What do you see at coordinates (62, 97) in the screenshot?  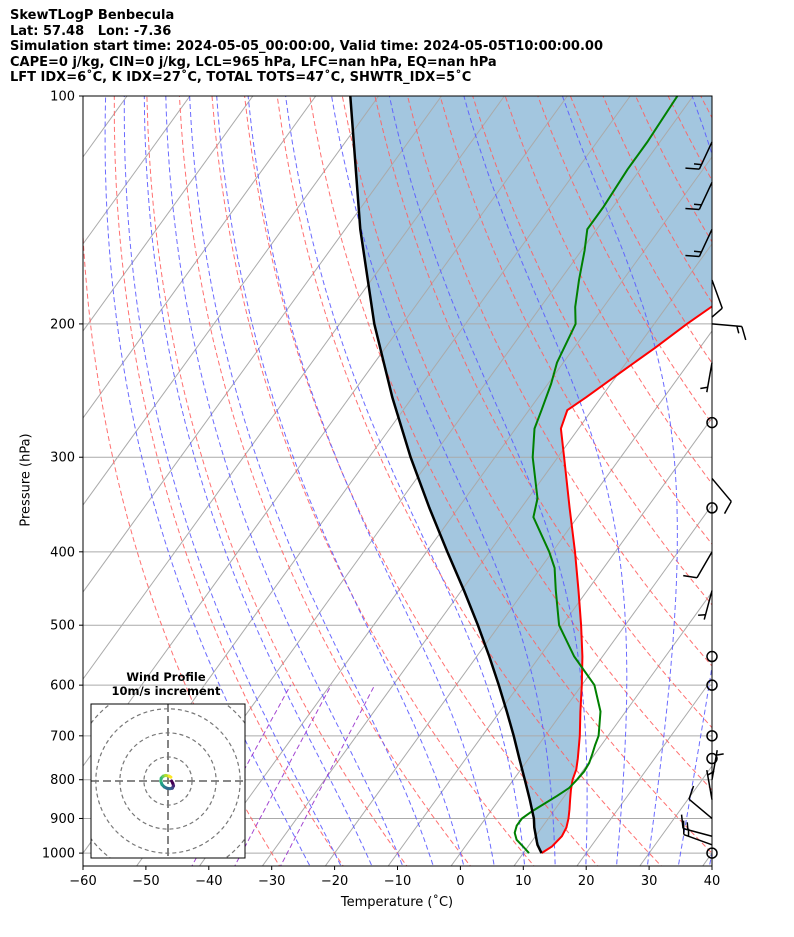 I see `y-tick-label: 100` at bounding box center [62, 97].